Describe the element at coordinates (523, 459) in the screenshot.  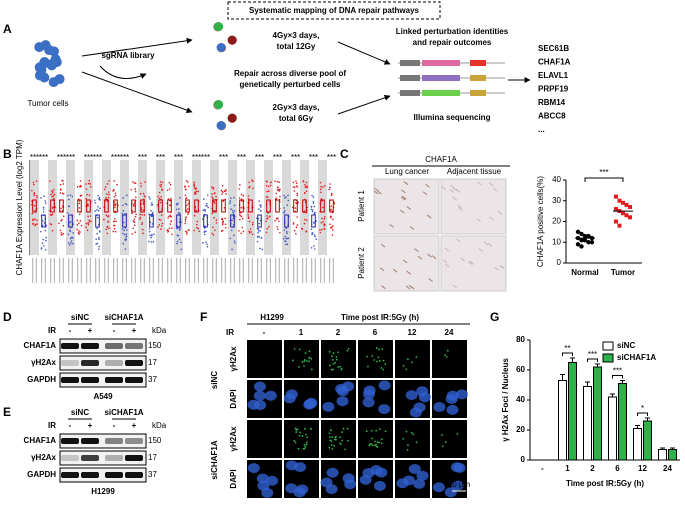
I see `y-tick-label: 0` at that location.